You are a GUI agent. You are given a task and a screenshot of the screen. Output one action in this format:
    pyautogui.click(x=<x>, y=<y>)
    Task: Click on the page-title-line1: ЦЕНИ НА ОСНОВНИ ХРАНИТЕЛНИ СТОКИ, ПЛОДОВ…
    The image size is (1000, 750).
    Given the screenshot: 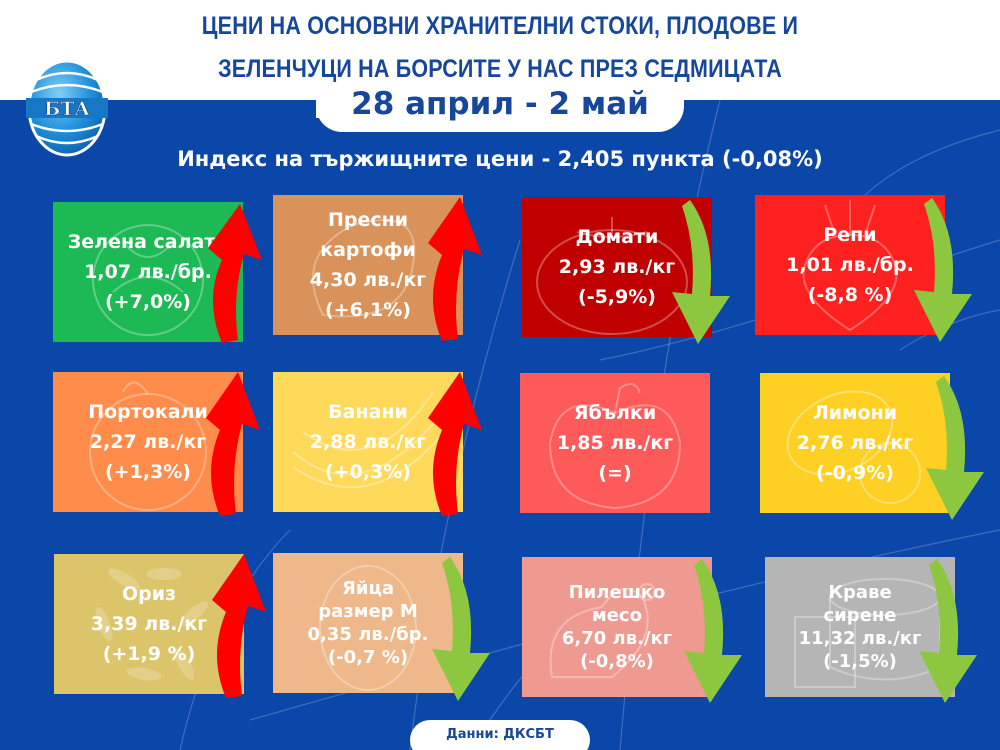 What is the action you would take?
    pyautogui.click(x=500, y=26)
    